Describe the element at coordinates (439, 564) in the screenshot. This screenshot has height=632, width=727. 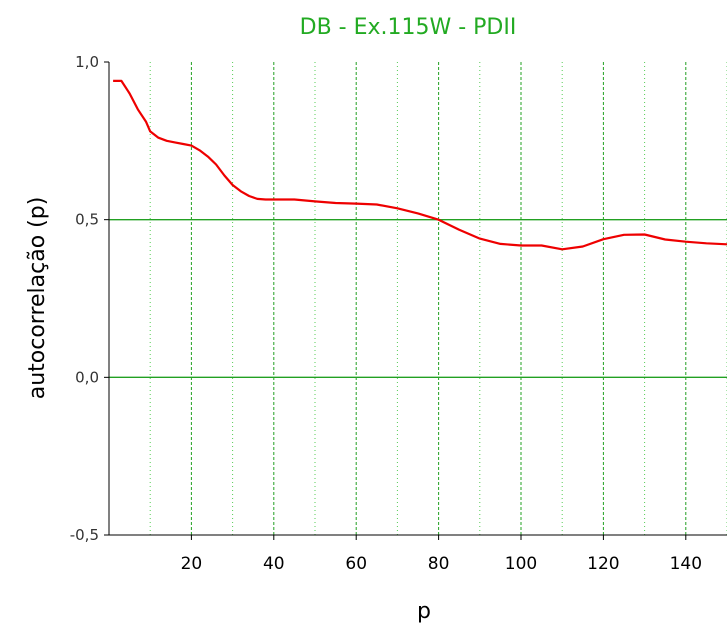
I see `x-tick-label: 80` at that location.